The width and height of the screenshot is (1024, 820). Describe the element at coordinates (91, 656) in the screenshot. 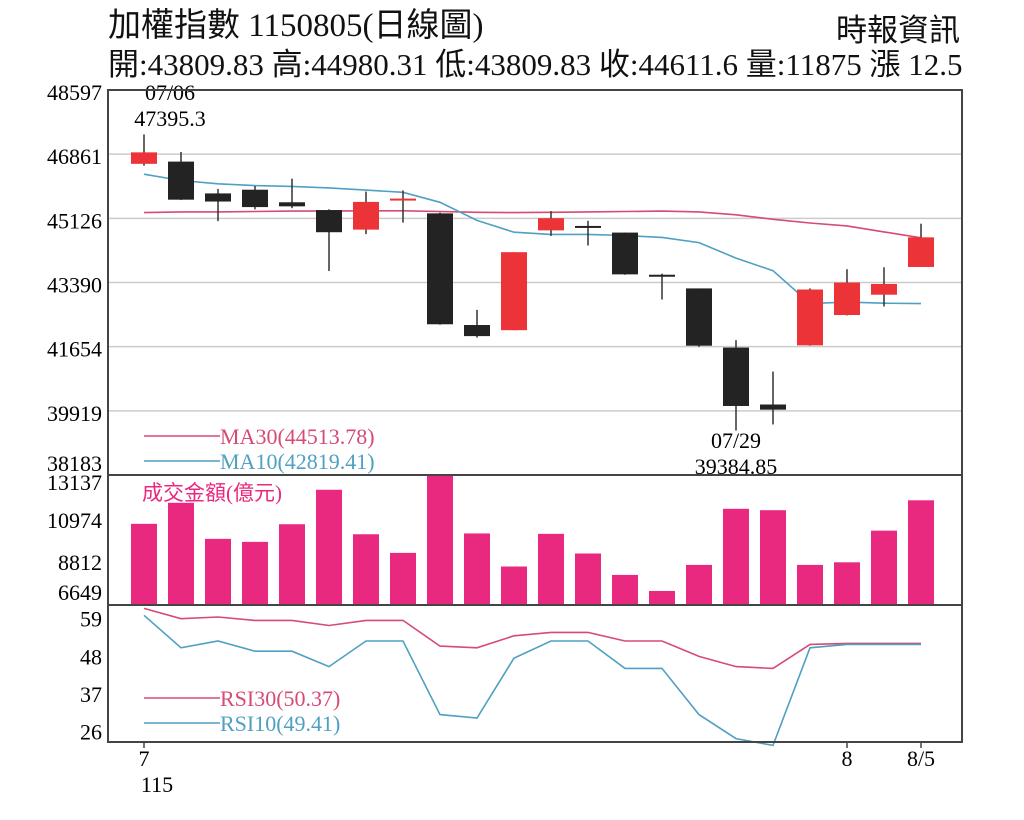

I see `rsi-tick-label: 48` at that location.